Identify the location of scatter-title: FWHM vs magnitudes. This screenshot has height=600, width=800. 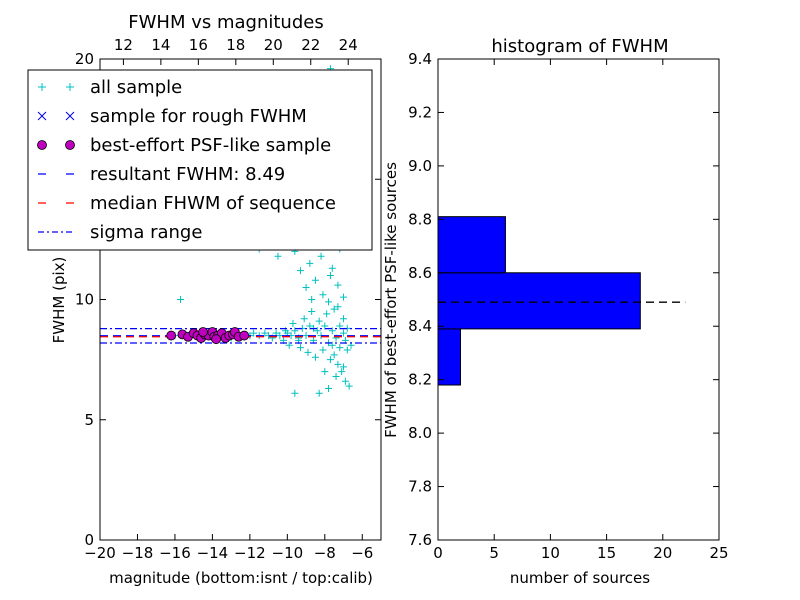
(225, 22).